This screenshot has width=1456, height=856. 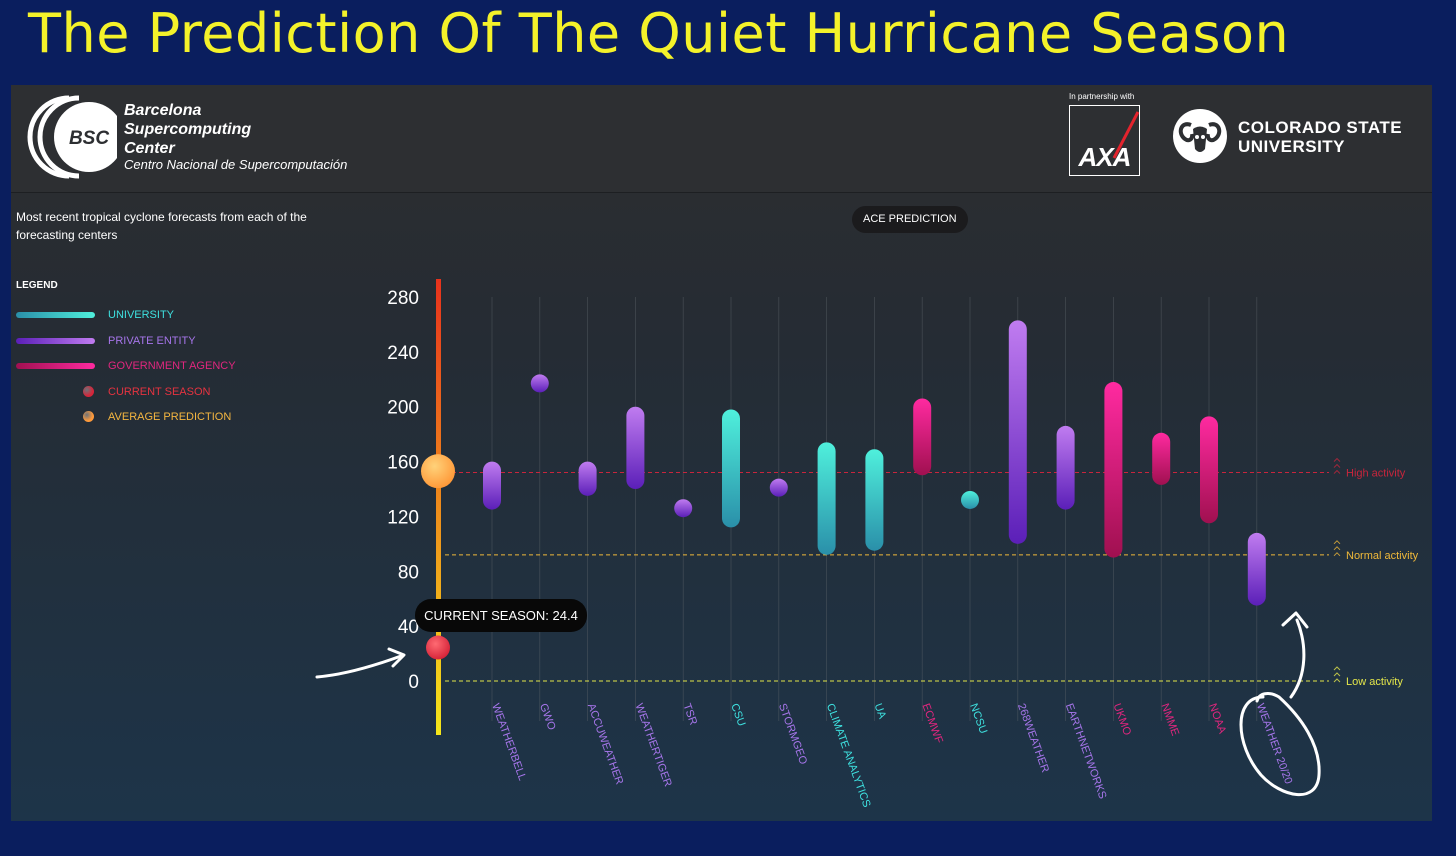 What do you see at coordinates (848, 755) in the screenshot?
I see `x-tick-label: CLIMATE ANALYTICS` at bounding box center [848, 755].